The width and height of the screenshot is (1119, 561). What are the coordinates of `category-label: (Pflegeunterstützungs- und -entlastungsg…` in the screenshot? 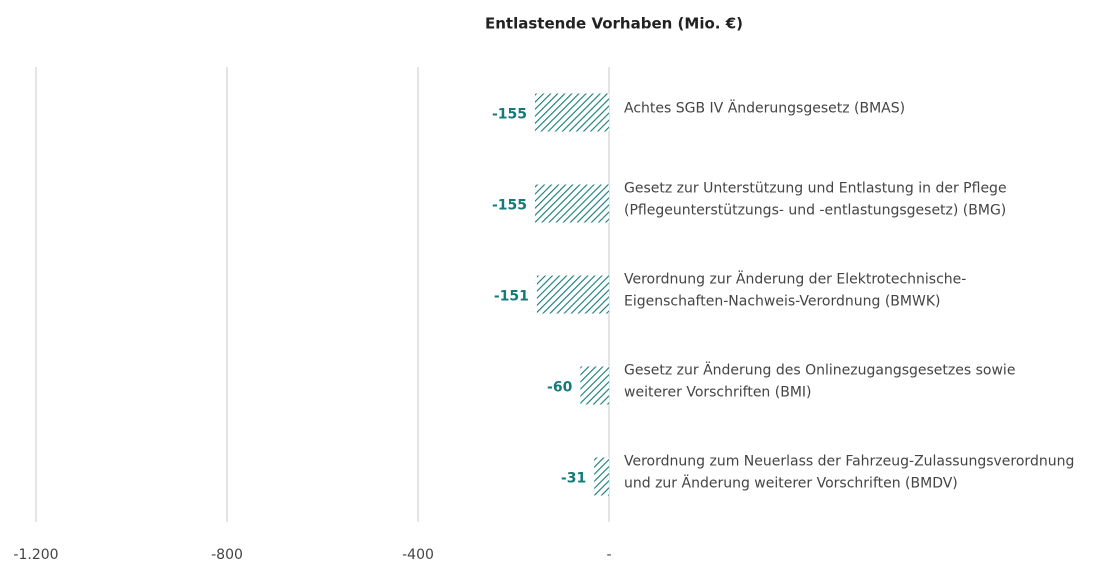 It's located at (815, 211).